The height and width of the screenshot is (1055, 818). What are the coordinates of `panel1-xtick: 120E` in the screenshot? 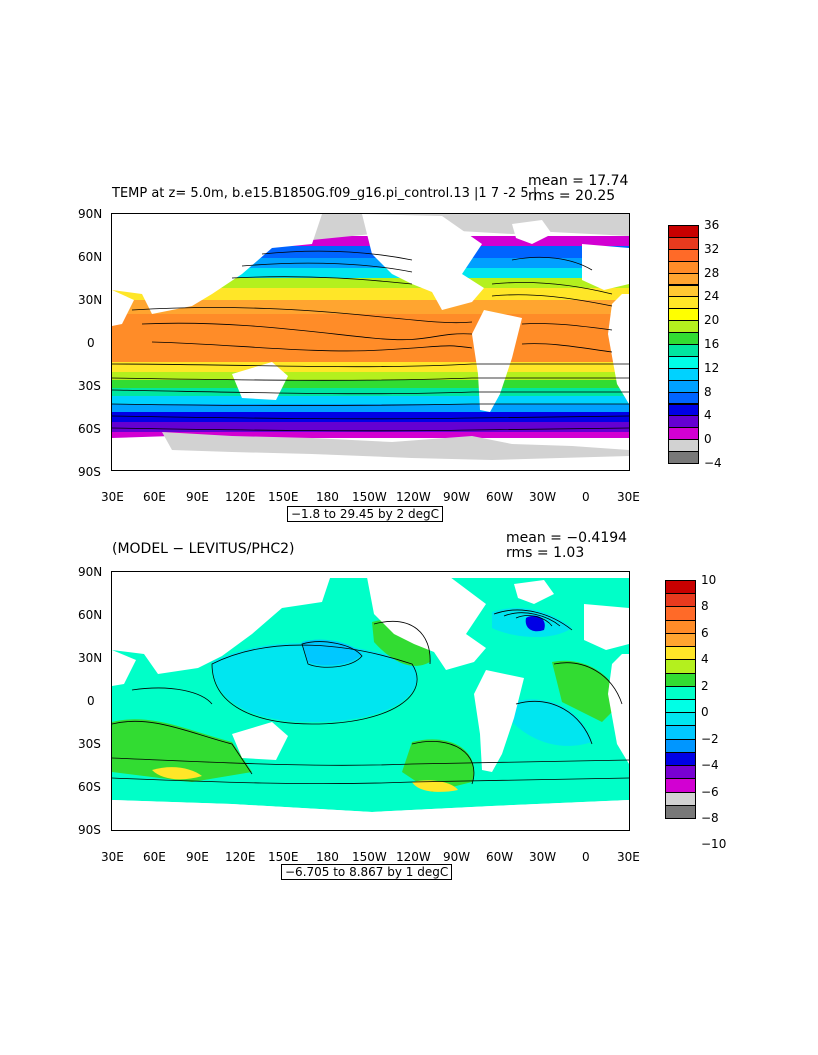 It's located at (240, 497).